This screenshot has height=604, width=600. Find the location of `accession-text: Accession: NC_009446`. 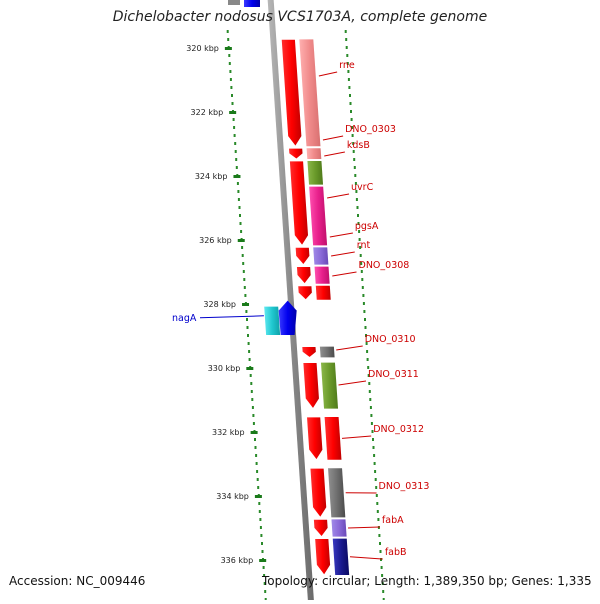

accession-text: Accession: NC_009446 is located at coordinates (77, 581).